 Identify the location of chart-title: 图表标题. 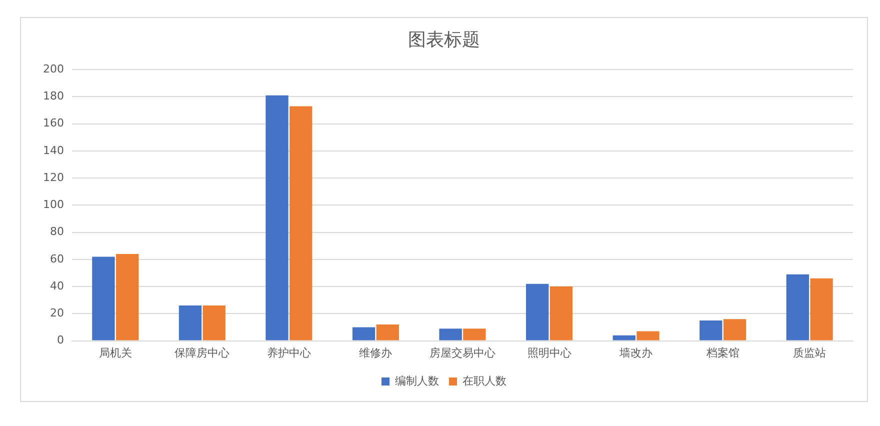
(444, 39).